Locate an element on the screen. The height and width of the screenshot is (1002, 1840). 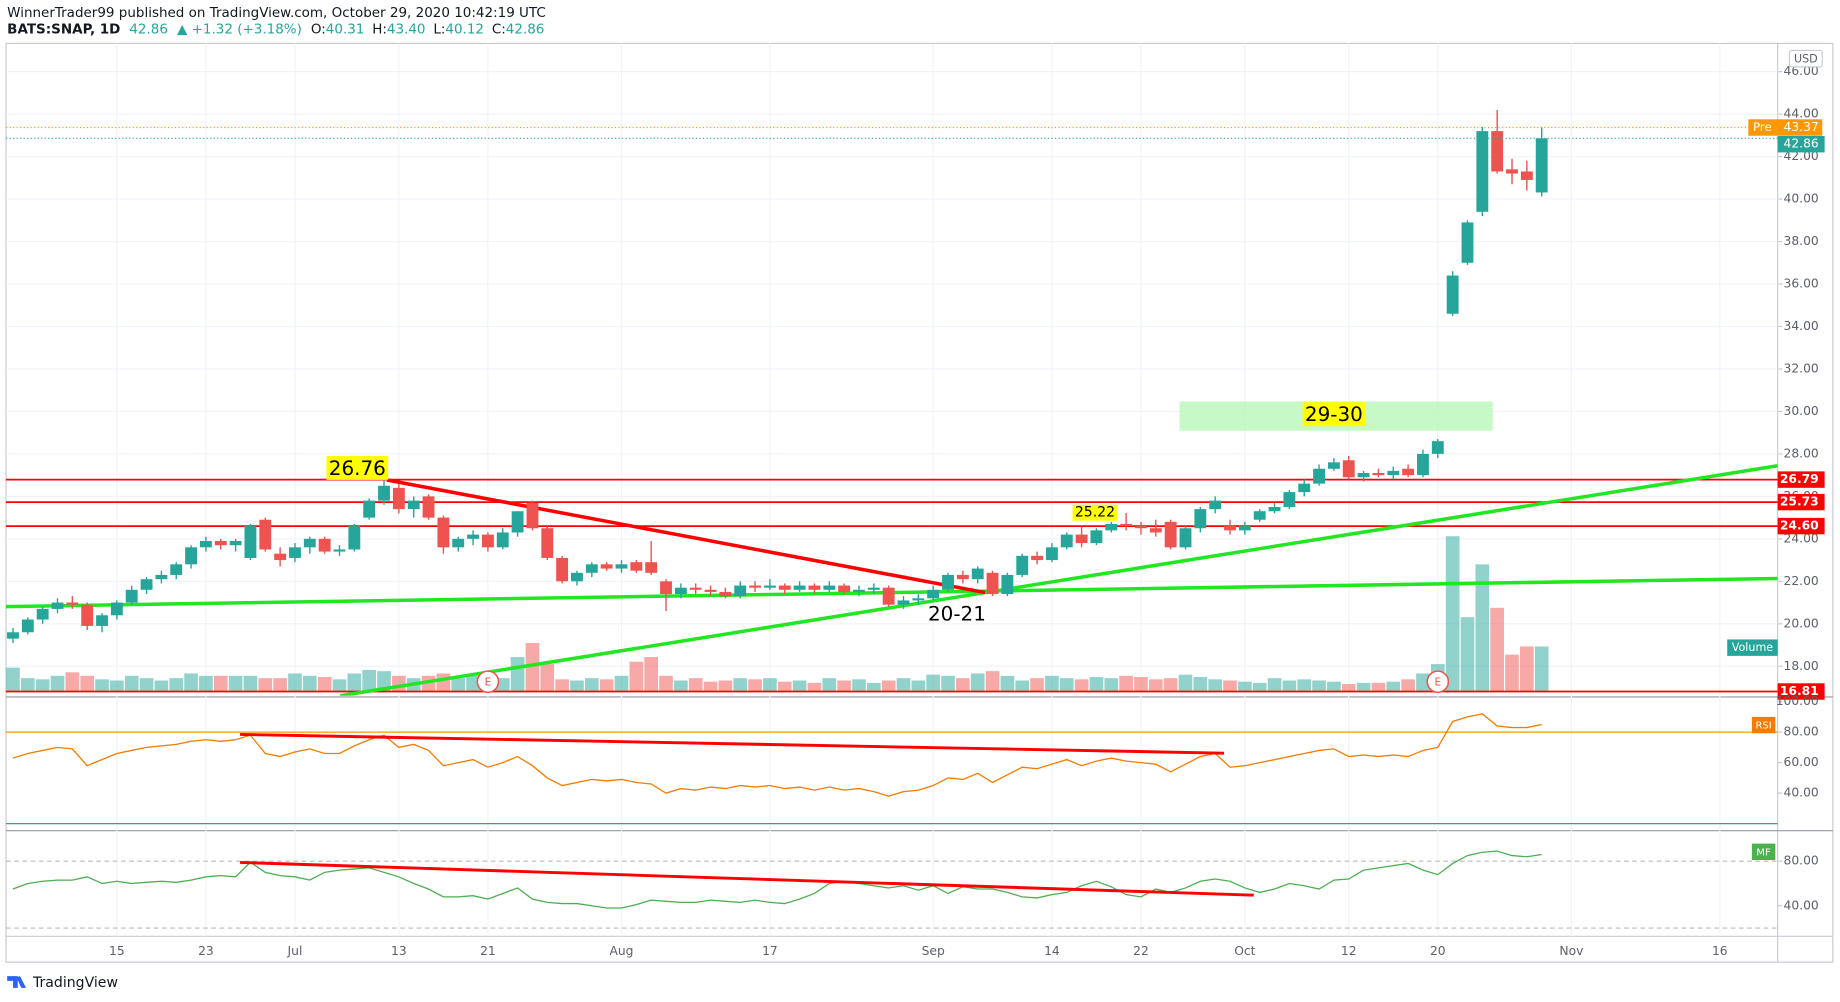
x-tick-label: Oct is located at coordinates (1244, 951).